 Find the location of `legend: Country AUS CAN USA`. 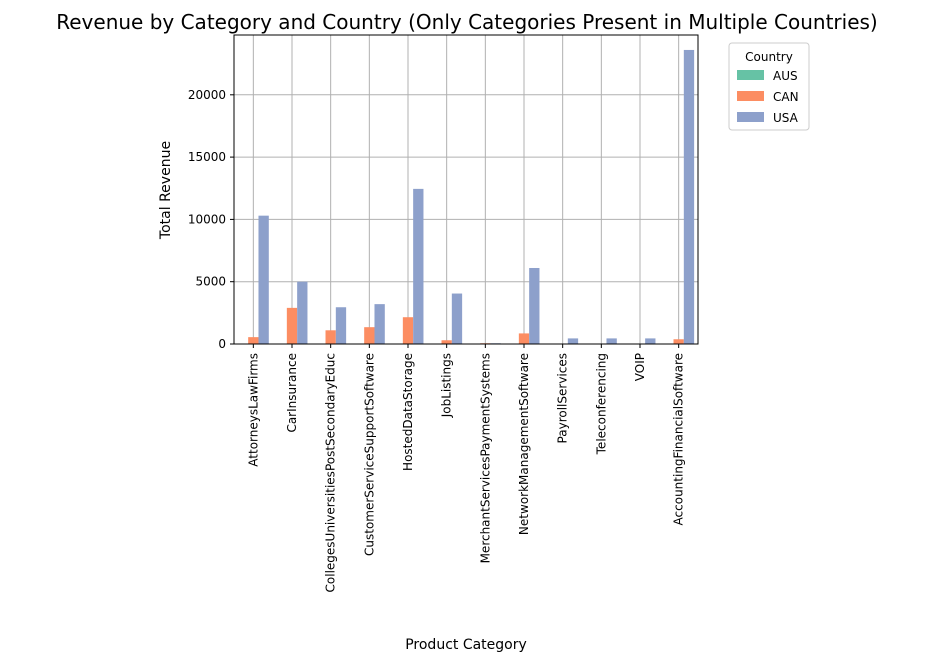

legend: Country AUS CAN USA is located at coordinates (769, 86).